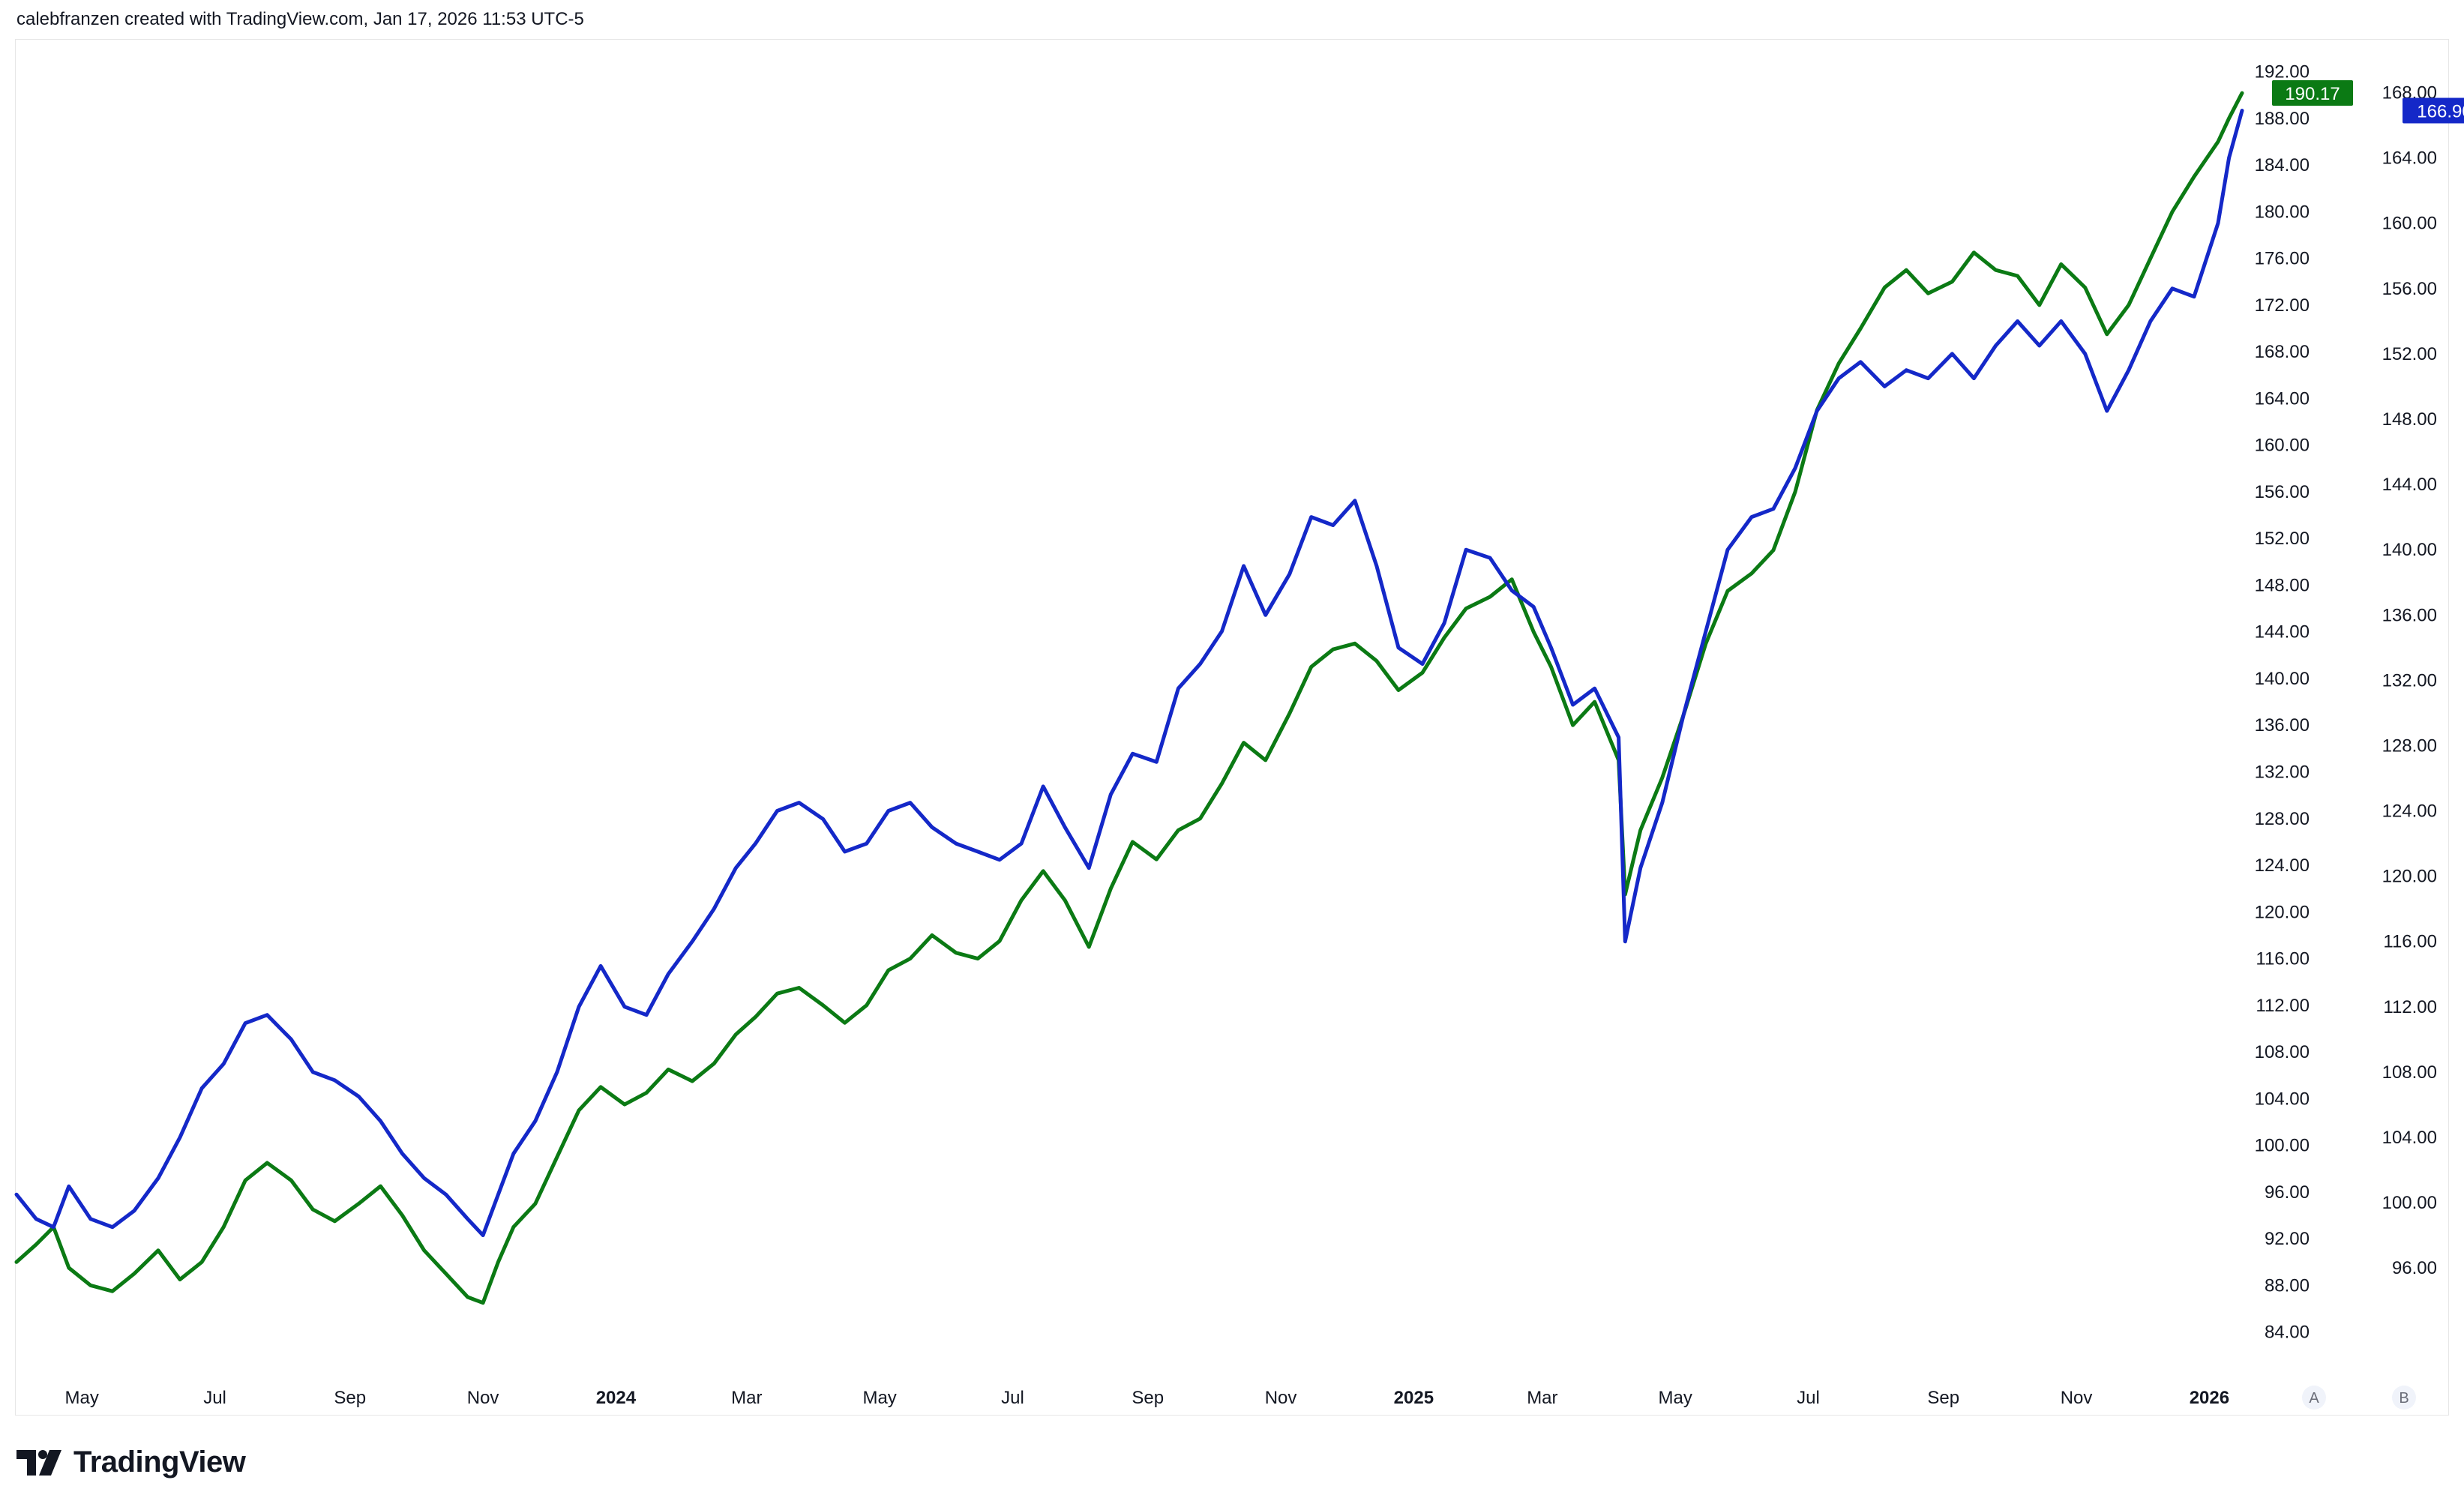  I want to click on left-scale-tick: 156.00, so click(2282, 492).